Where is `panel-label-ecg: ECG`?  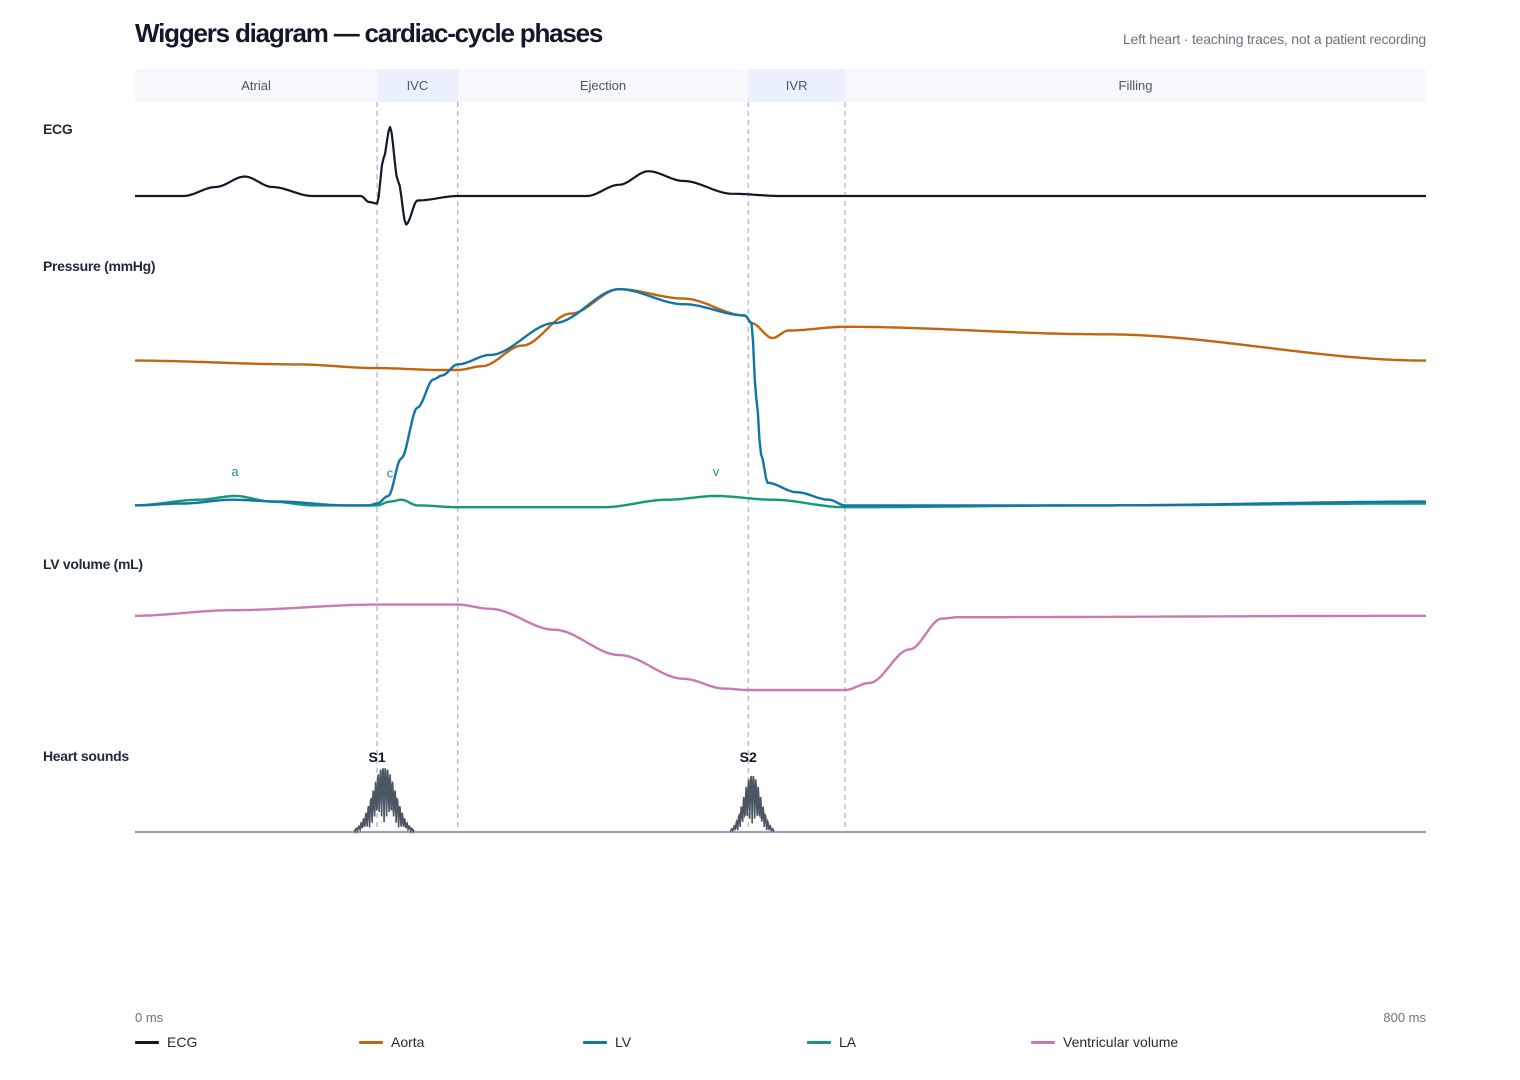 panel-label-ecg: ECG is located at coordinates (58, 129).